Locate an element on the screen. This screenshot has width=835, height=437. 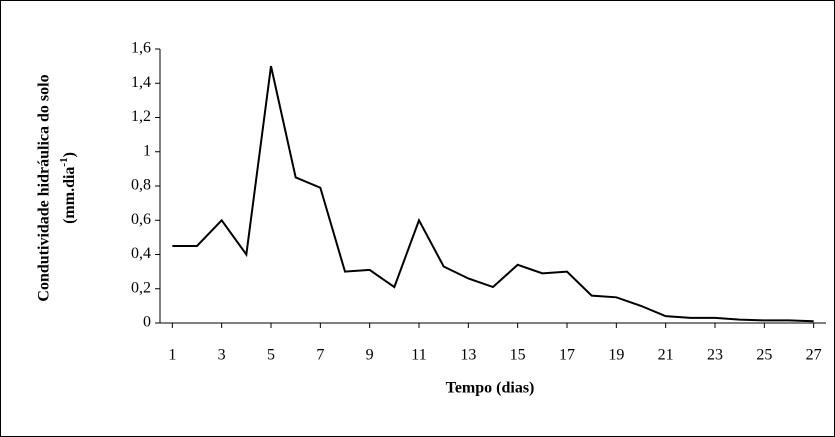
x-tick-label: 9 is located at coordinates (370, 355).